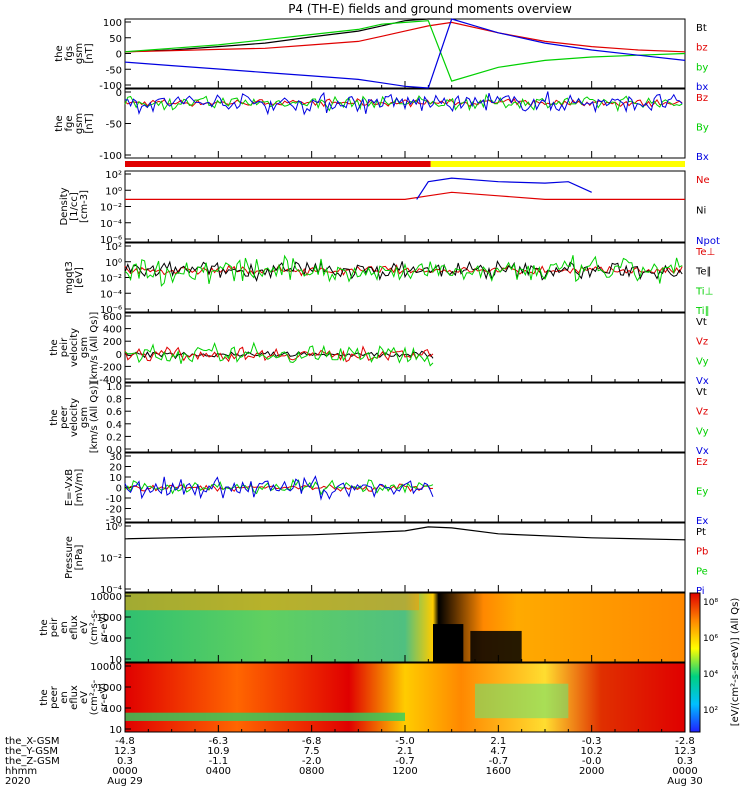 The image size is (750, 800). What do you see at coordinates (106, 667) in the screenshot?
I see `y-tick-label: 10000` at bounding box center [106, 667].